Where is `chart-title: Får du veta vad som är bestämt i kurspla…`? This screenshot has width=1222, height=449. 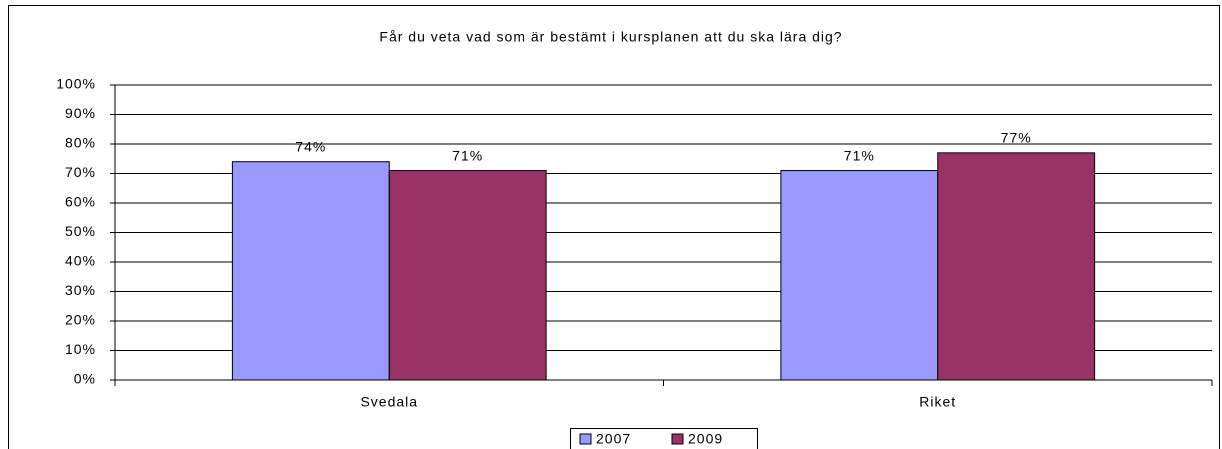 chart-title: Får du veta vad som är bestämt i kurspla… is located at coordinates (610, 37).